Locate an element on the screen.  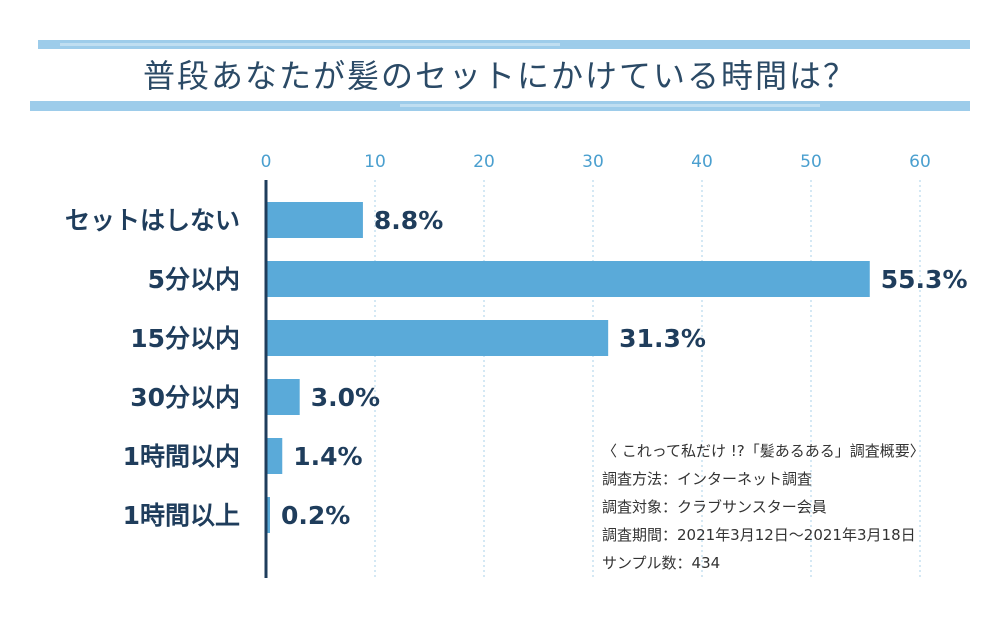
data-label: 55.3% is located at coordinates (924, 279).